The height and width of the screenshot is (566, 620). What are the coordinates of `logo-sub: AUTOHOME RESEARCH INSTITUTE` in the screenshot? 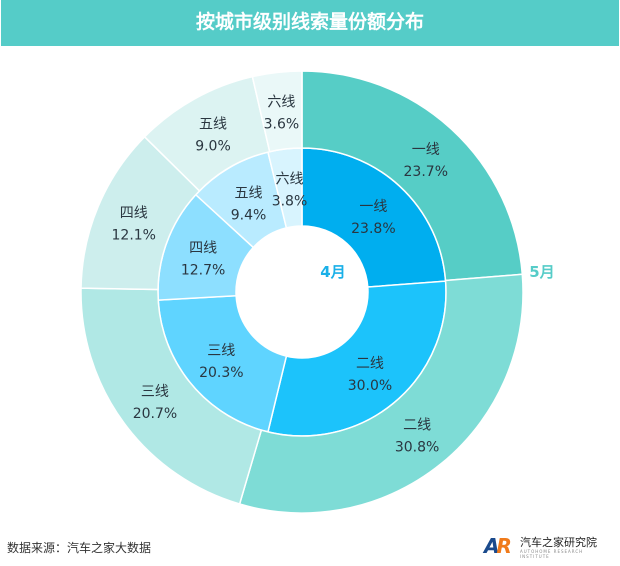 It's located at (552, 554).